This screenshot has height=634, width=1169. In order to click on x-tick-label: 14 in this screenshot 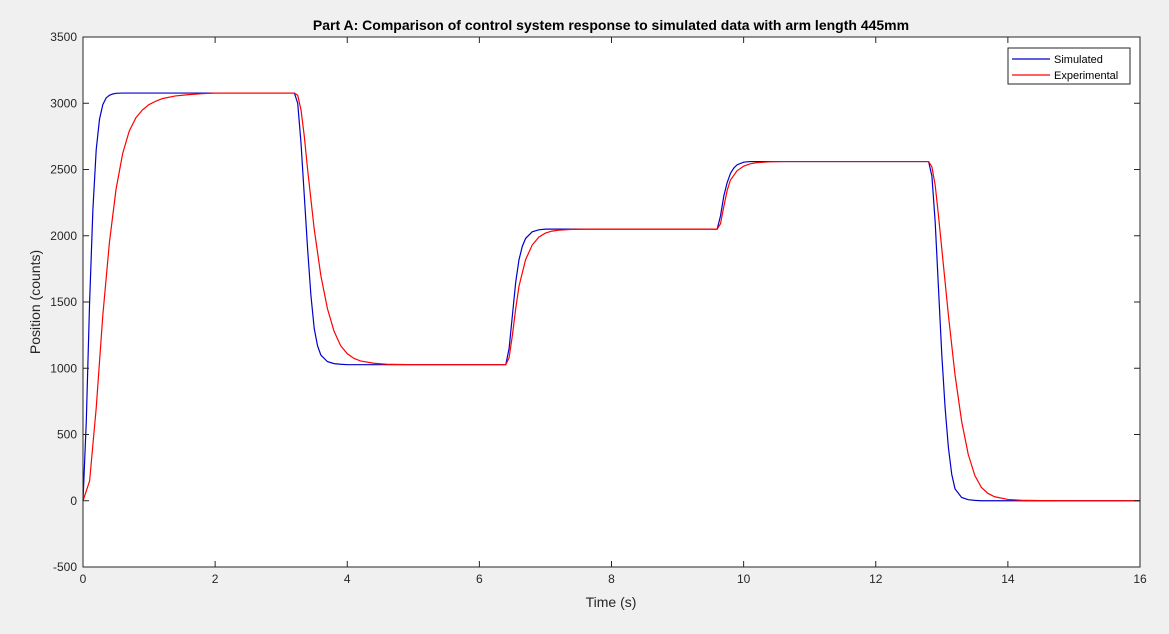, I will do `click(1008, 579)`.